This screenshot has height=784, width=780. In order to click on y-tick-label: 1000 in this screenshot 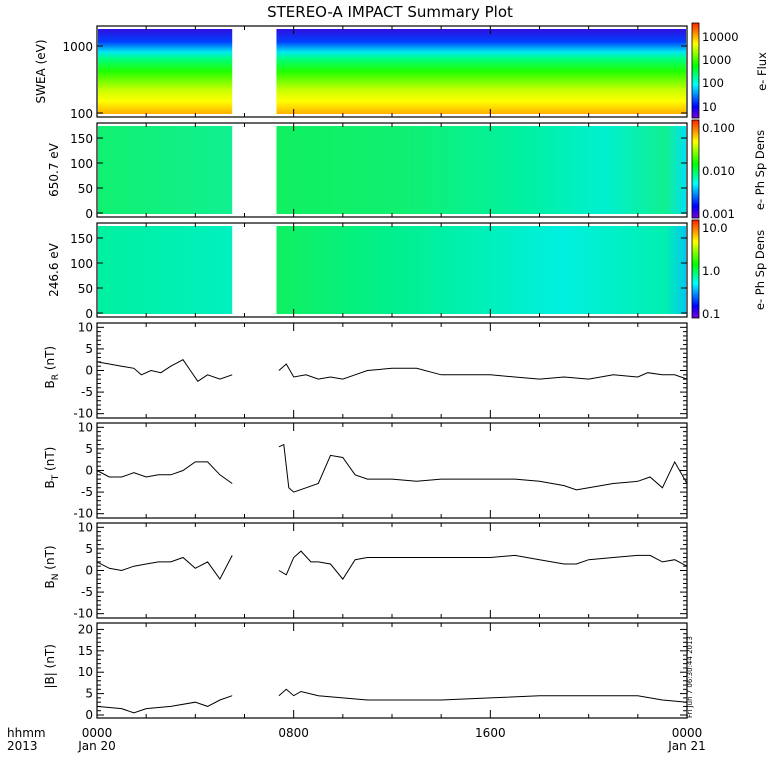, I will do `click(77, 47)`.